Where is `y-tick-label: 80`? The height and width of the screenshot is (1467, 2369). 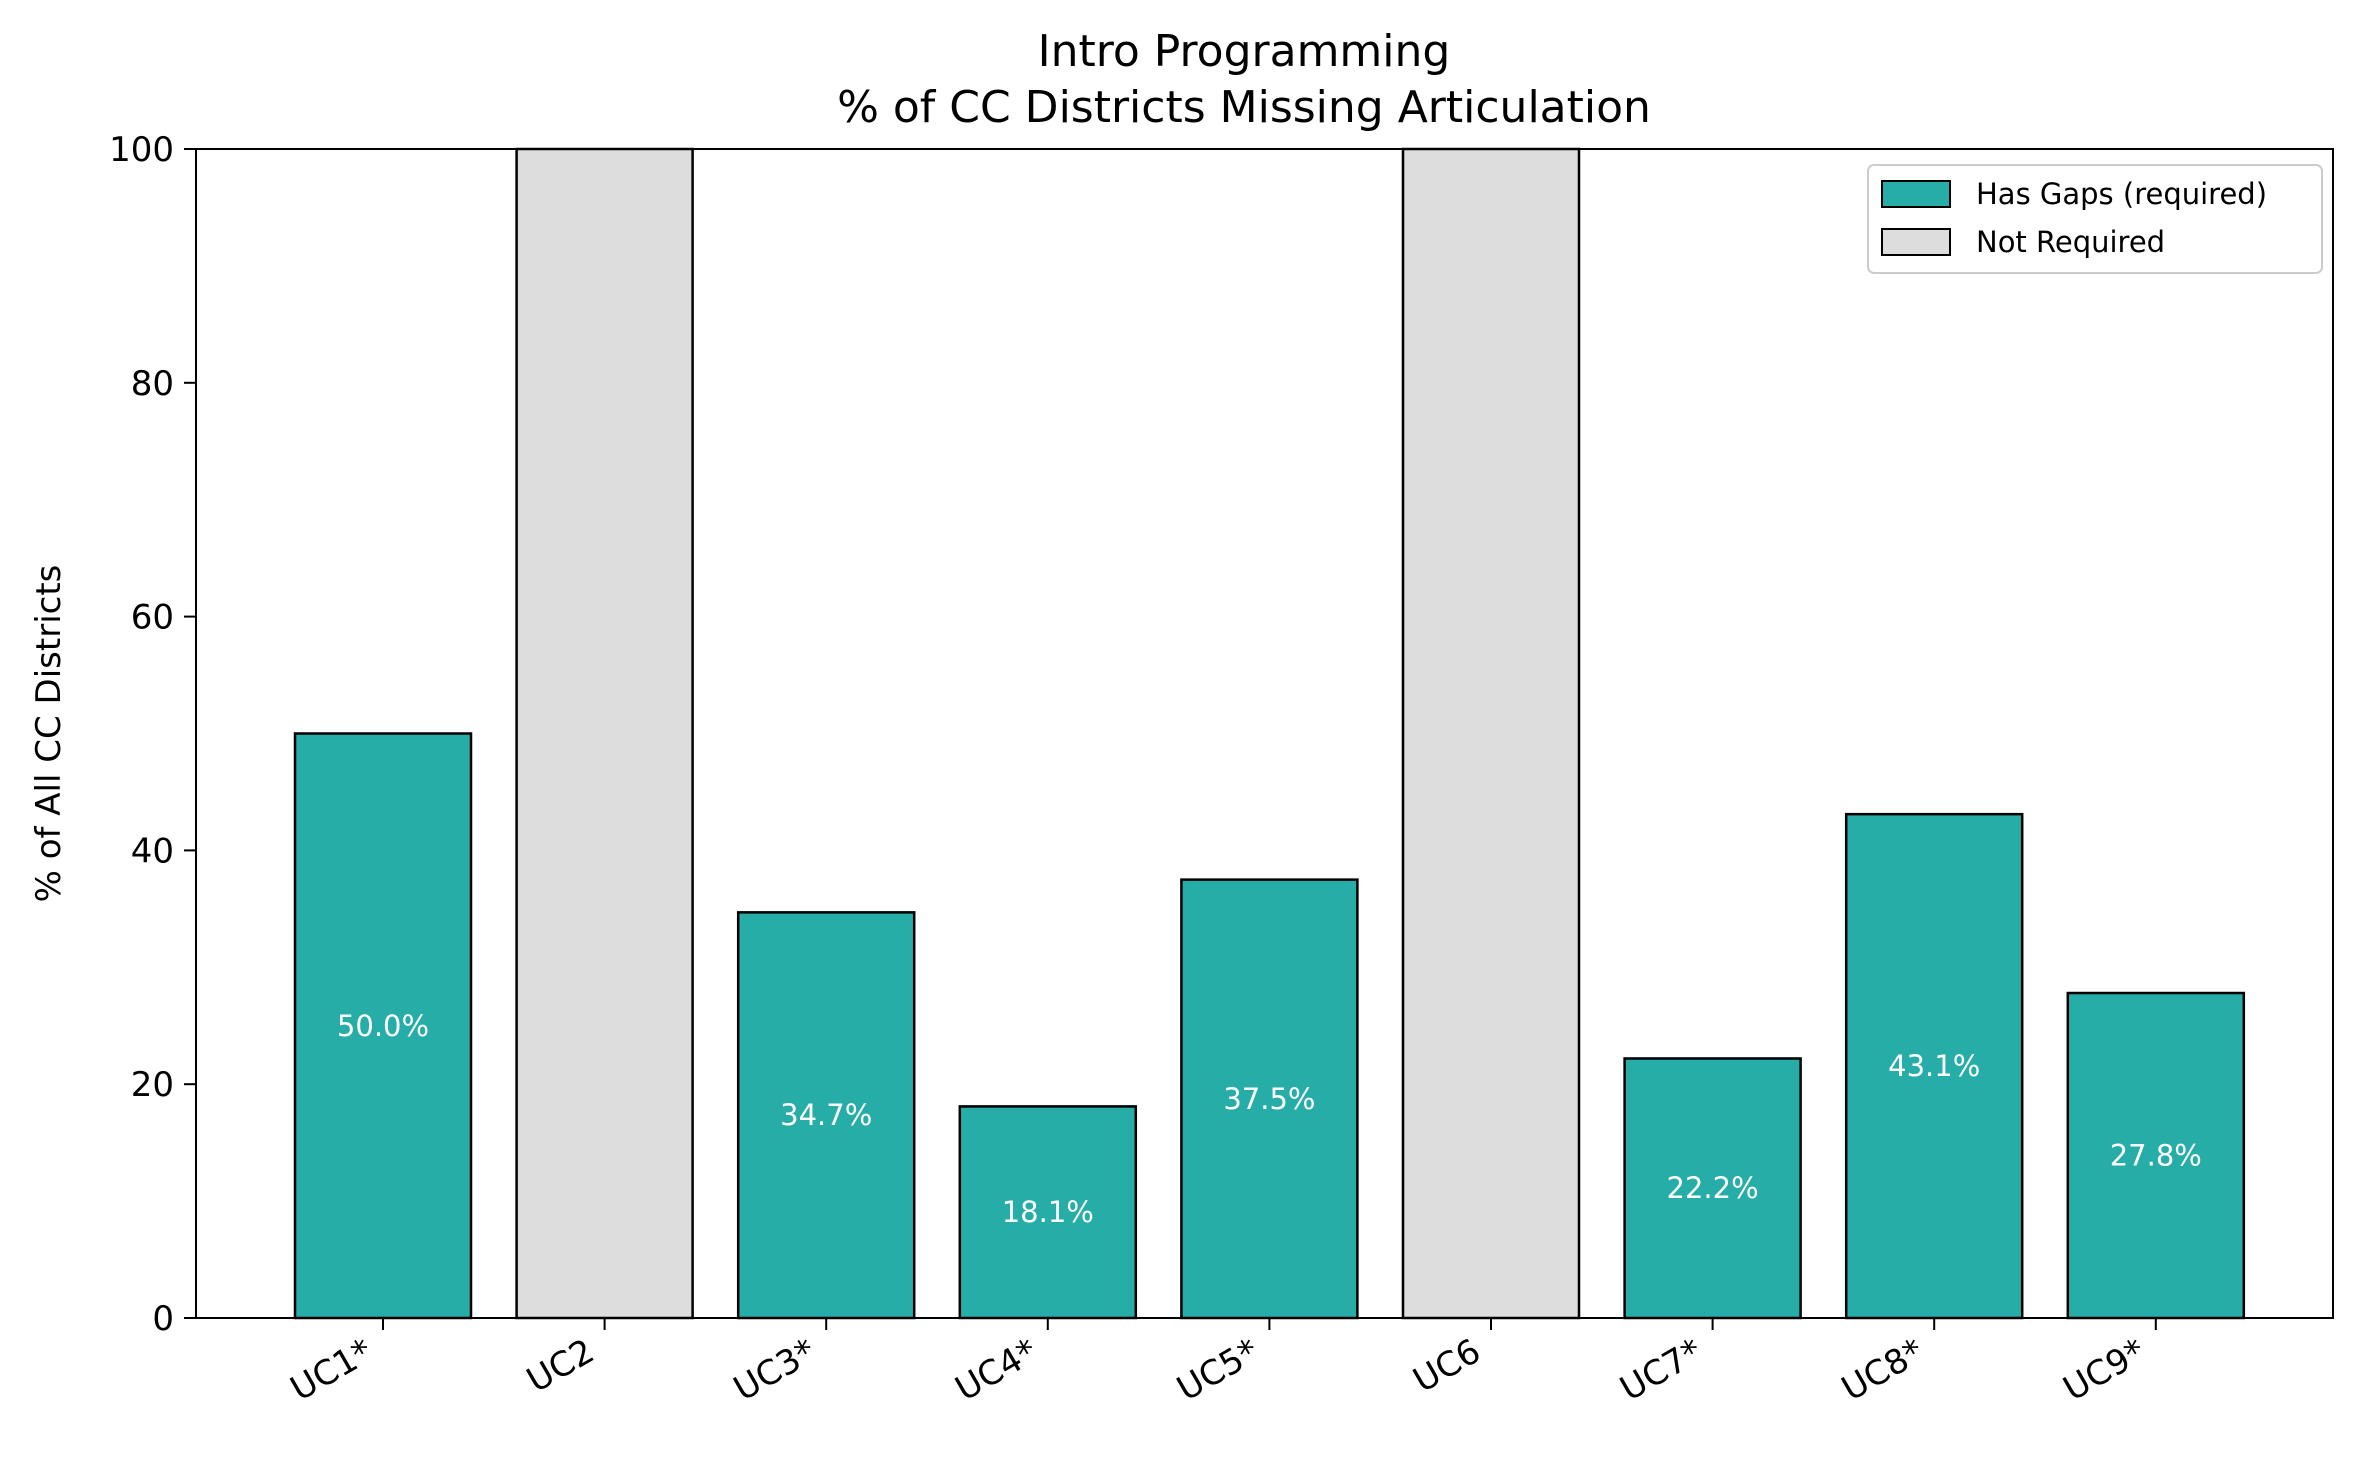 y-tick-label: 80 is located at coordinates (152, 384).